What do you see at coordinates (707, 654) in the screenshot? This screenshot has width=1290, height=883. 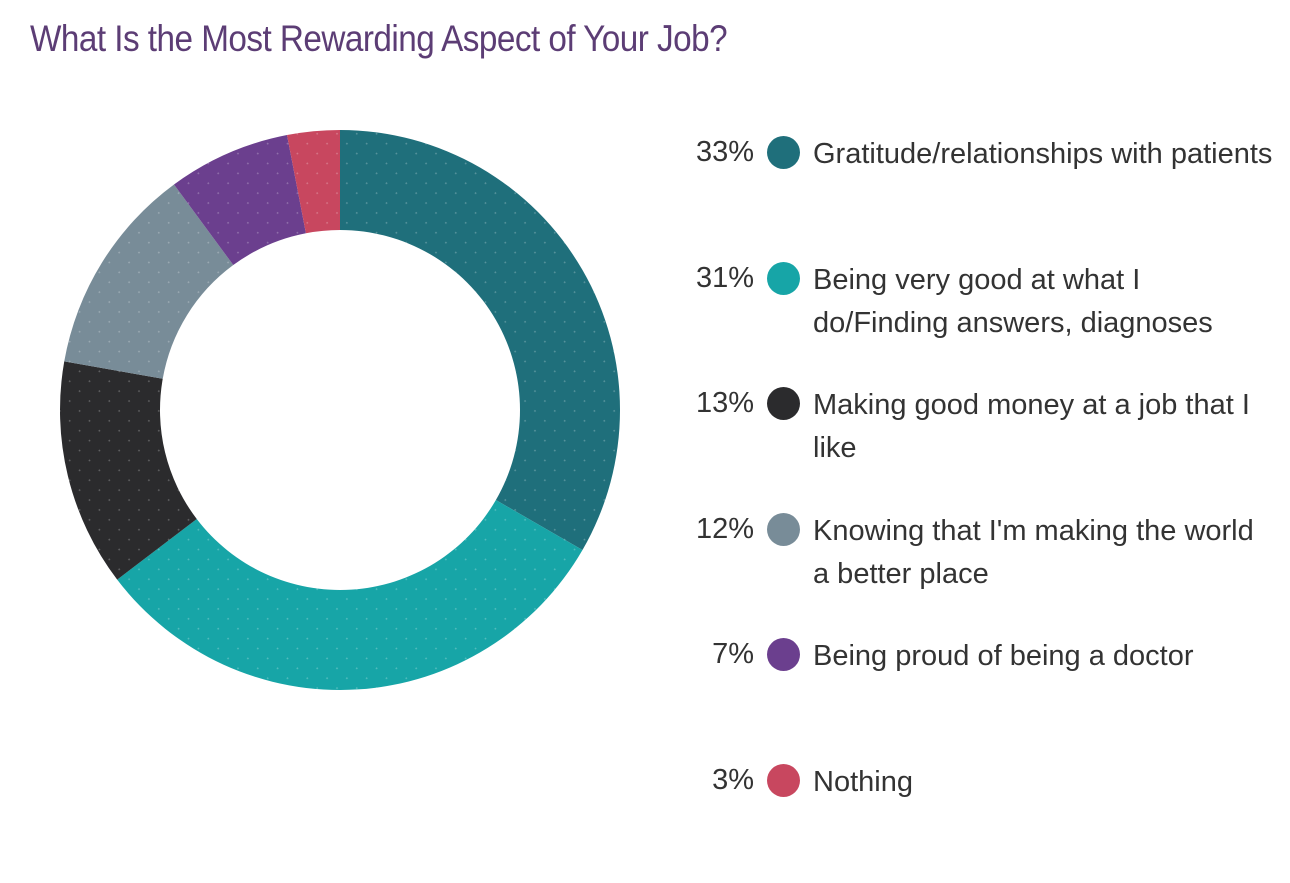 I see `legend-percentage: 7%` at bounding box center [707, 654].